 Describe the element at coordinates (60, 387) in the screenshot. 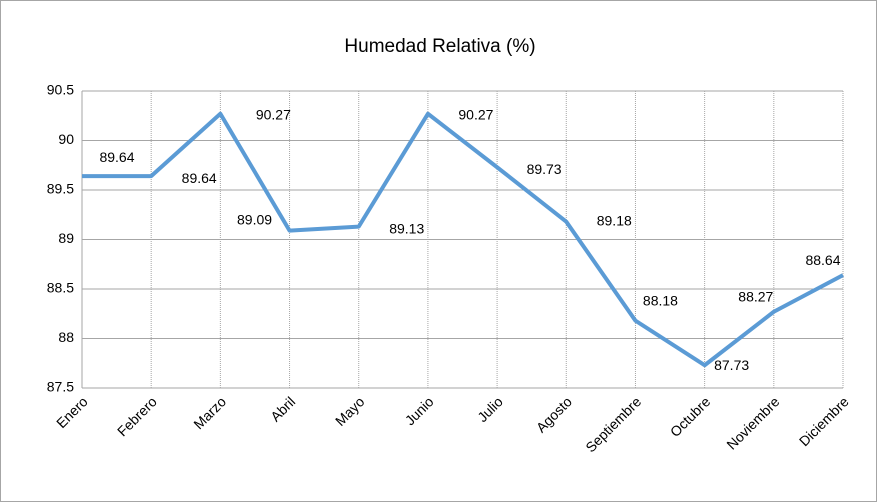

I see `y-tick-label: 87.5` at that location.